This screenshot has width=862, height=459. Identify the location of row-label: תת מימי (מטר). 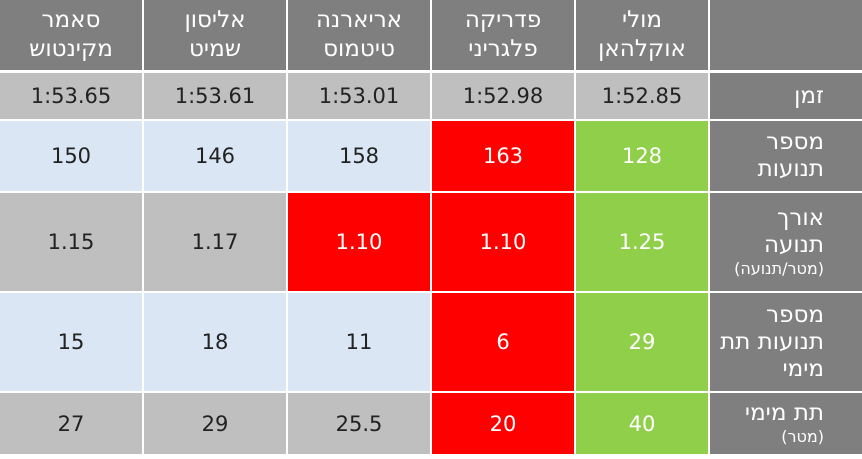
(786, 423).